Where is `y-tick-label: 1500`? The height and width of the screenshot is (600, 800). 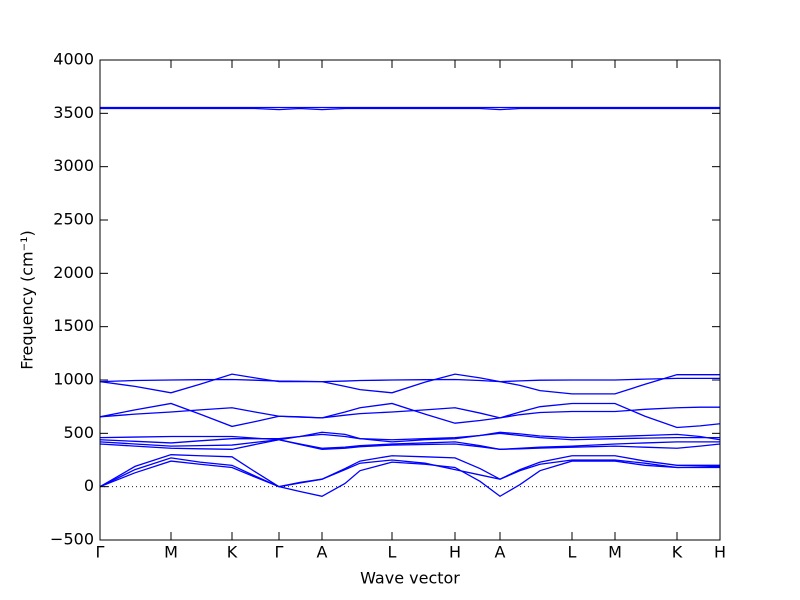 y-tick-label: 1500 is located at coordinates (73, 325).